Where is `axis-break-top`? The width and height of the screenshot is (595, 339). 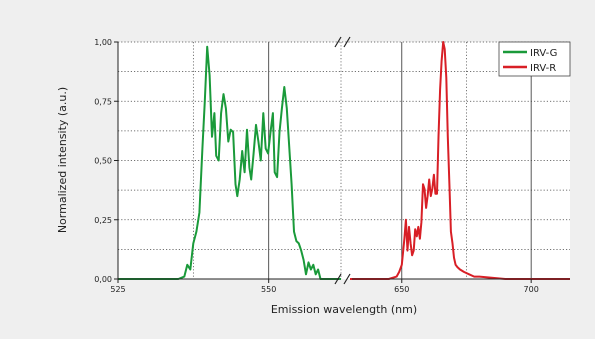
axis-break-top is located at coordinates (342, 42).